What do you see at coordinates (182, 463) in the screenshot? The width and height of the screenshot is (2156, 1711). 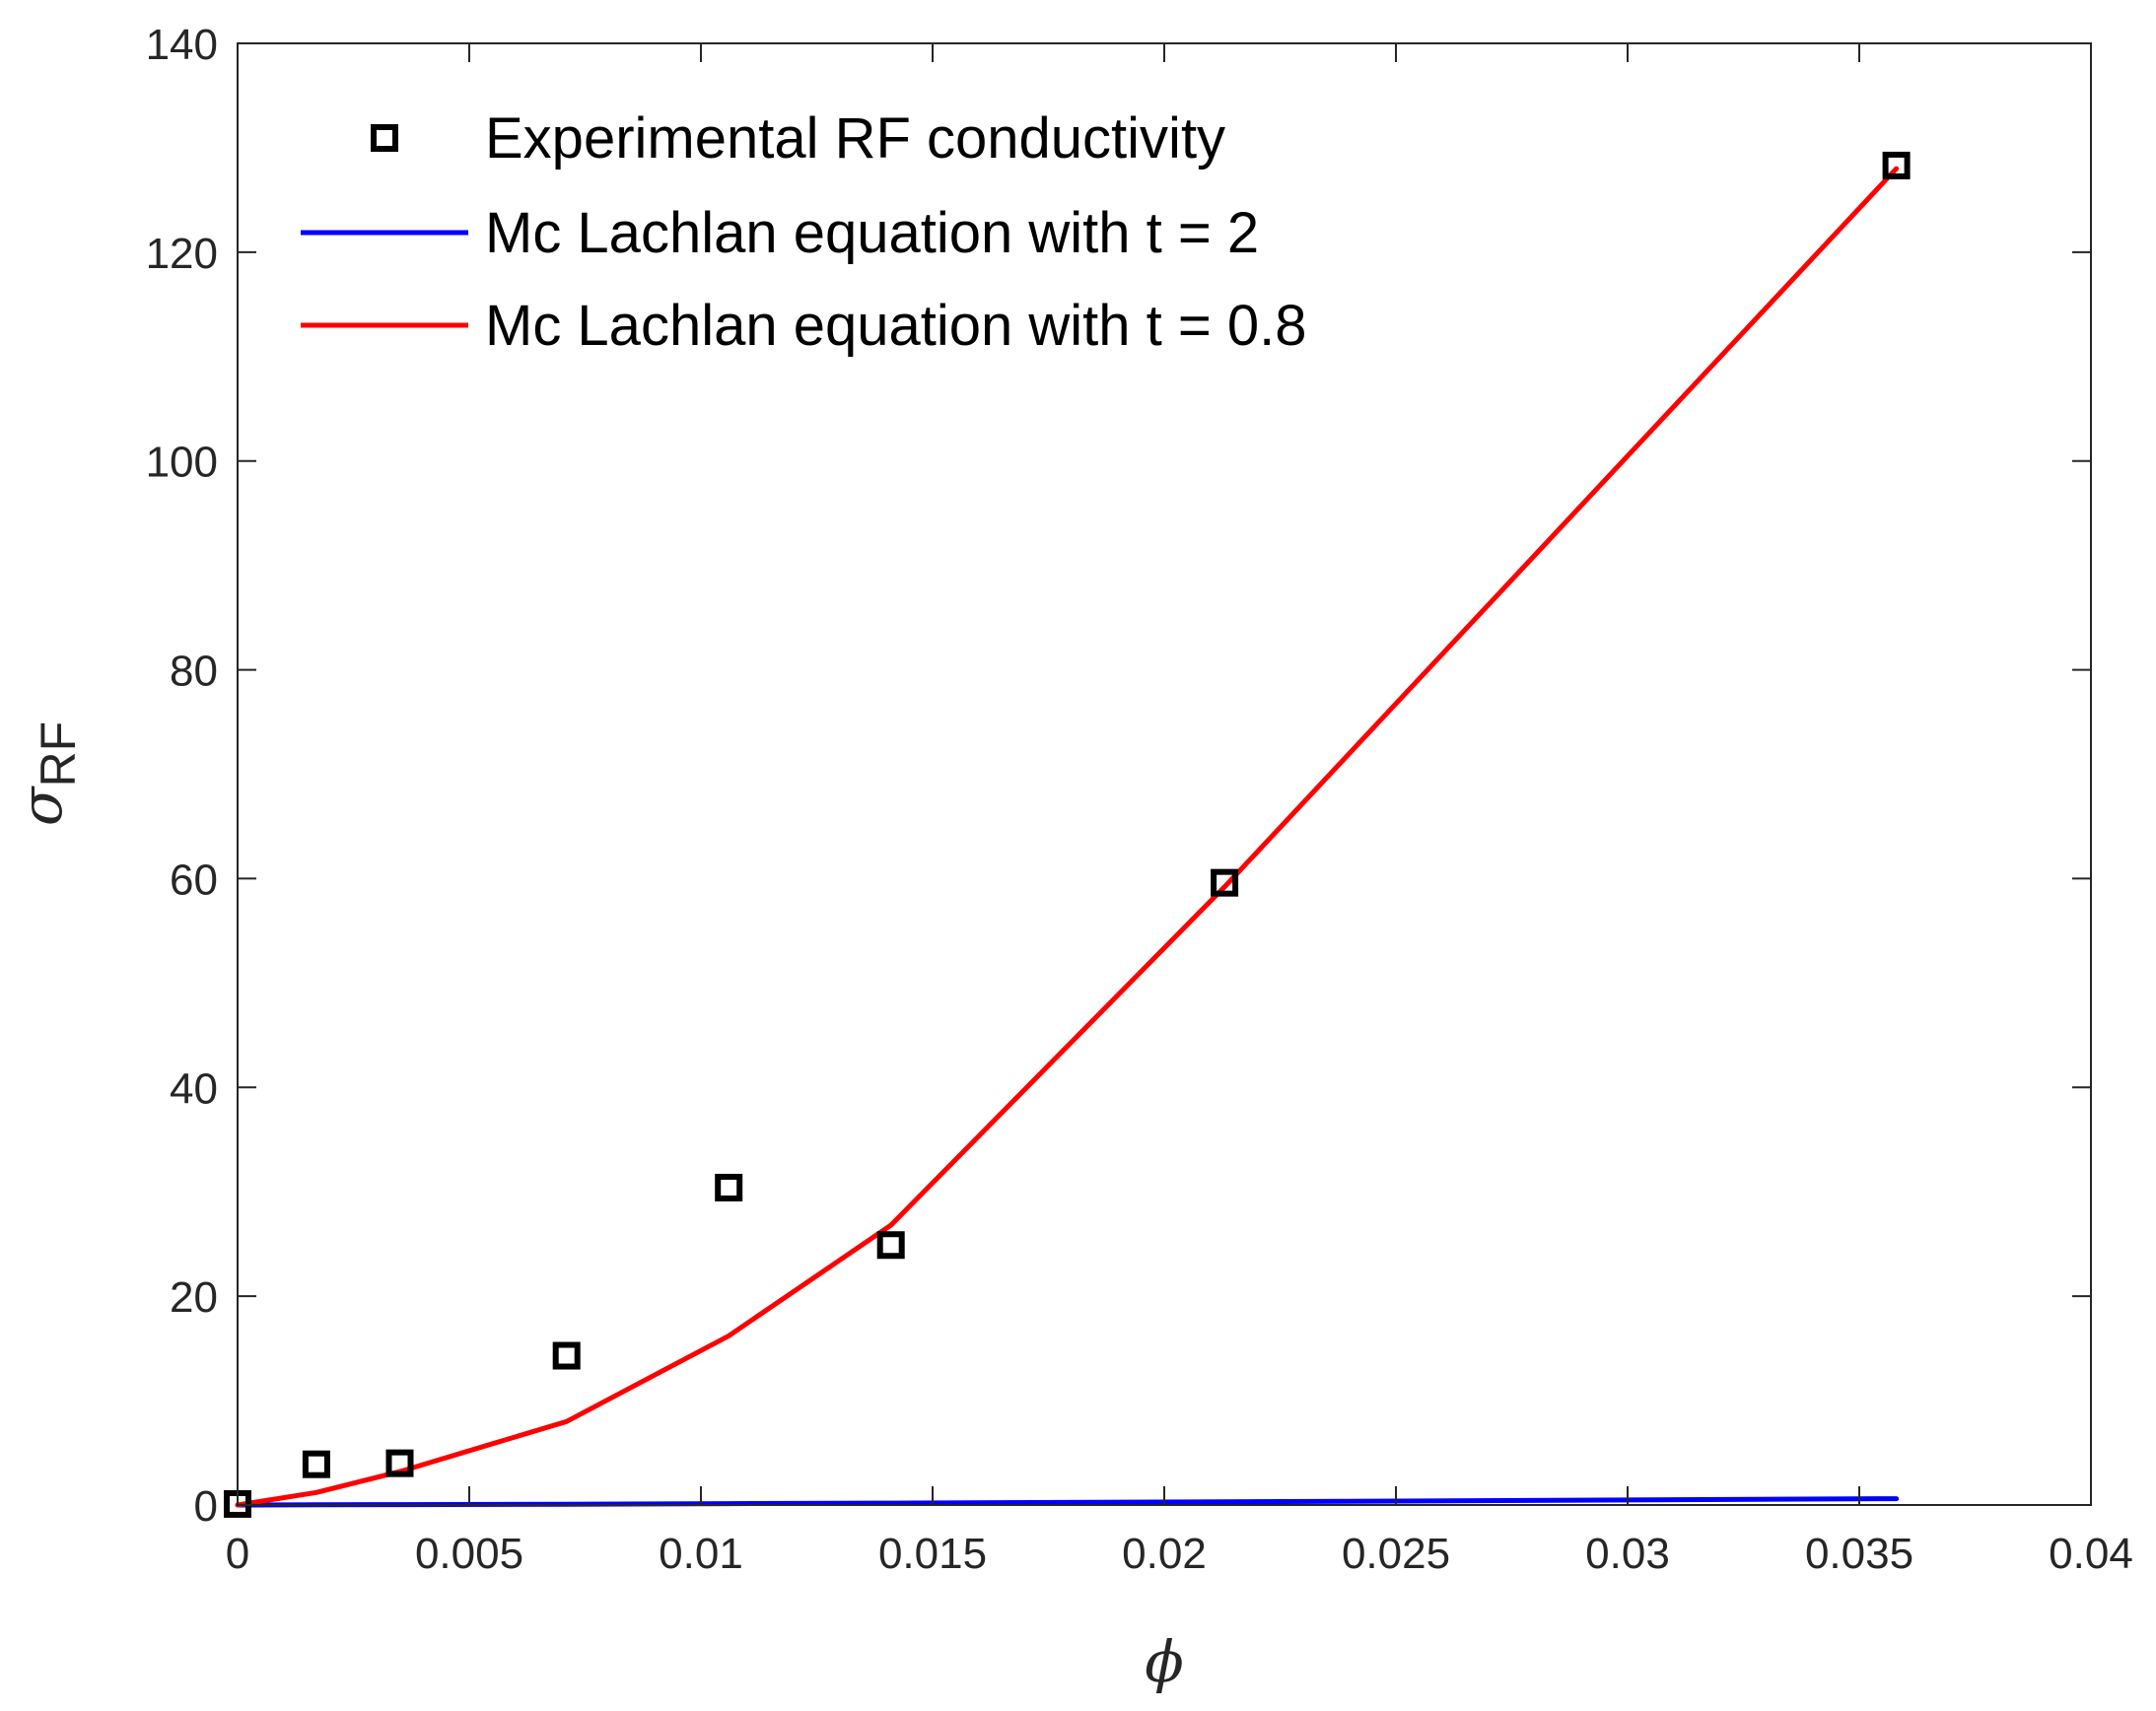 I see `y-tick-label: 100` at bounding box center [182, 463].